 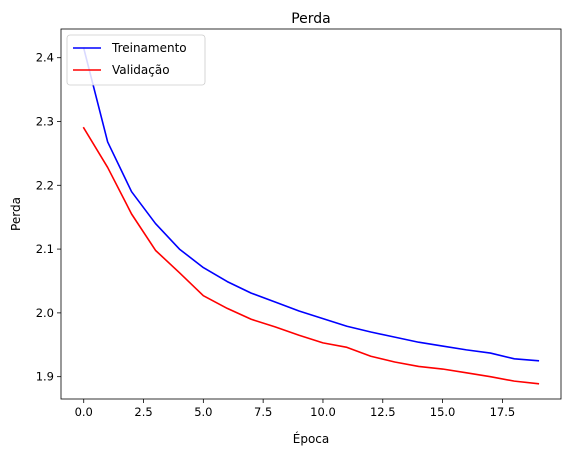 I want to click on y-axis-label: Perda, so click(x=16, y=214).